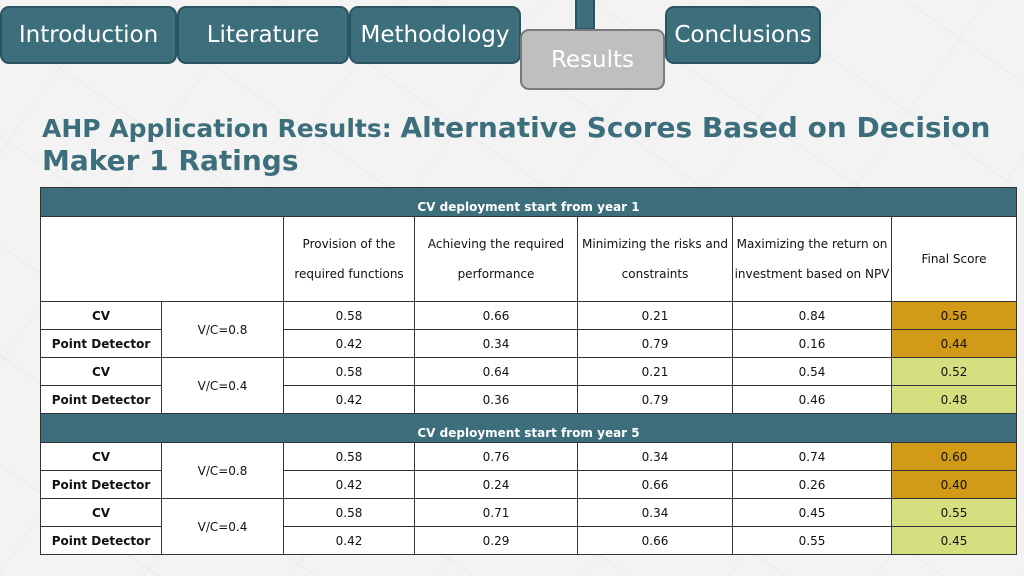 Image resolution: width=1024 pixels, height=576 pixels. What do you see at coordinates (496, 371) in the screenshot?
I see `score-cell: 0.64` at bounding box center [496, 371].